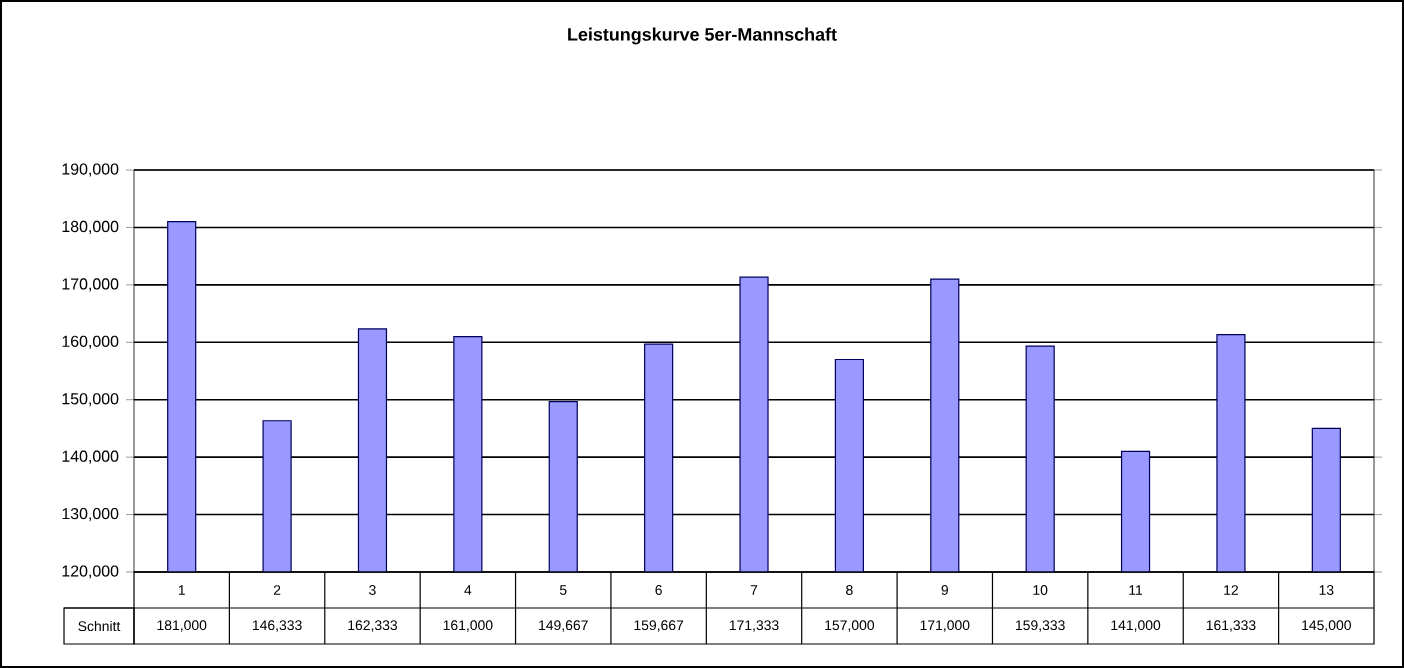  I want to click on chart-title: Leistungskurve 5er-Mannschaft, so click(702, 36).